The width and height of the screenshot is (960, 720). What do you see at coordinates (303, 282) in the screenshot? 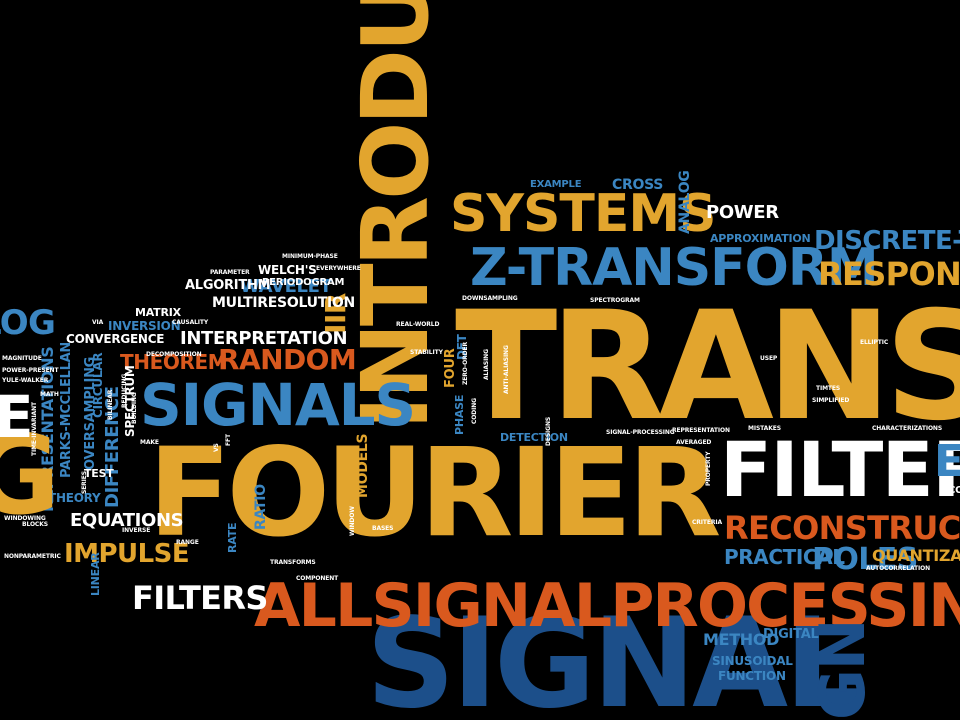
I see `word-periodogram: PERIODOGRAM` at bounding box center [303, 282].